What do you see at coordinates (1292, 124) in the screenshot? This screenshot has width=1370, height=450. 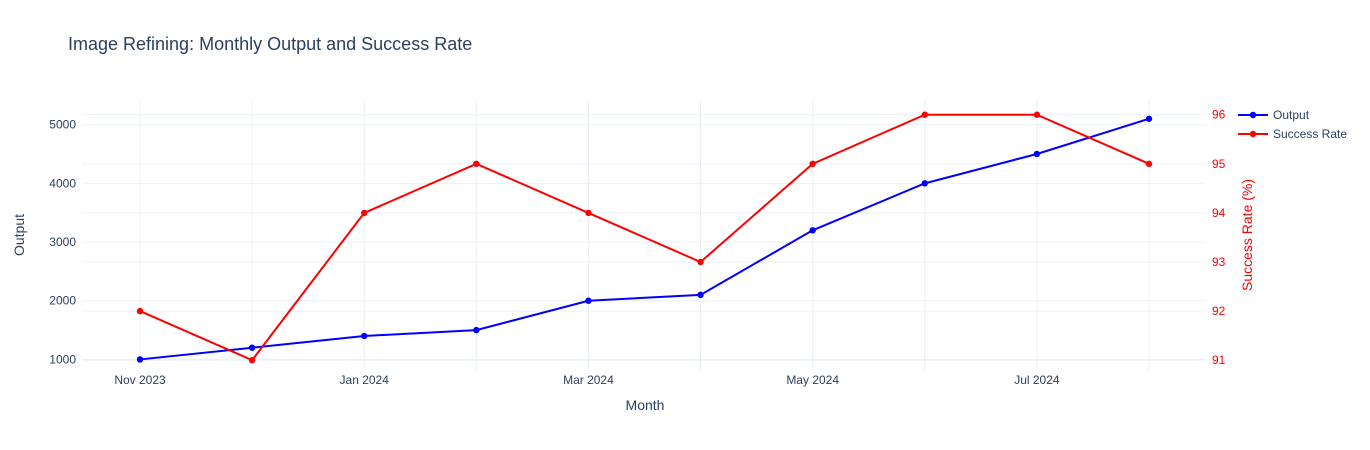 I see `legend: Output Success Rate` at bounding box center [1292, 124].